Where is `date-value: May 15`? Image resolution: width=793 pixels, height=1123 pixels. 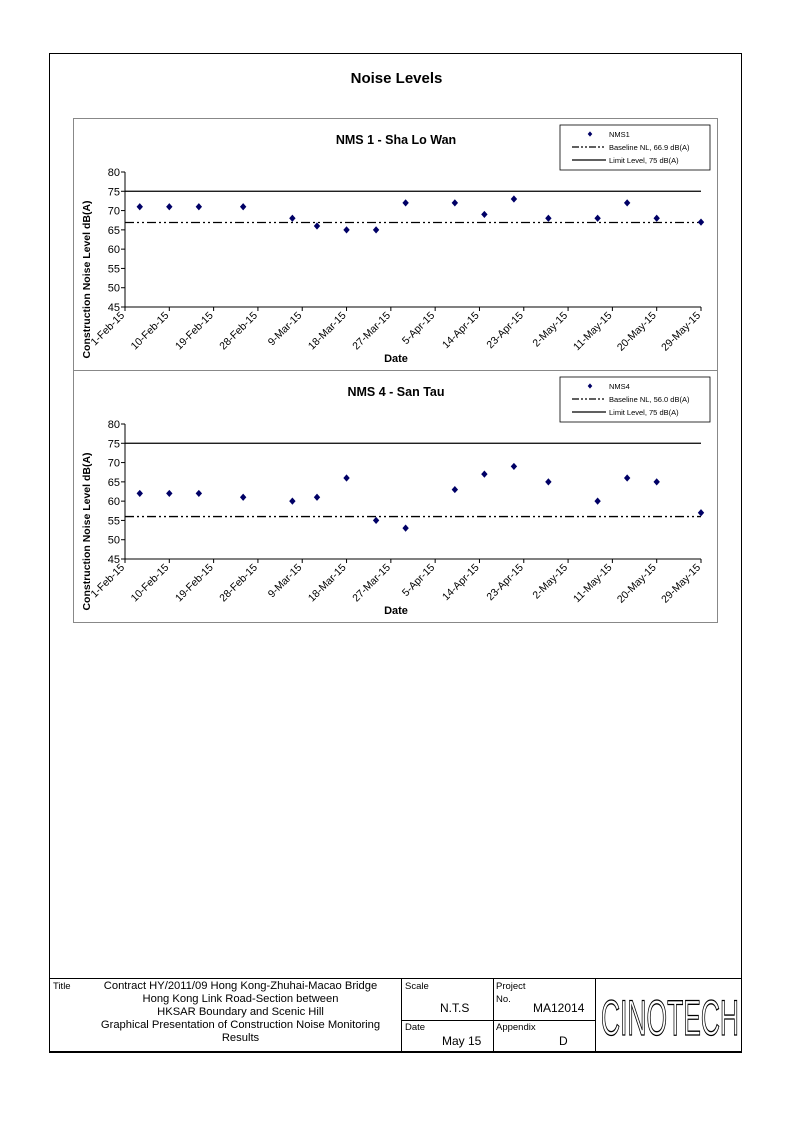 date-value: May 15 is located at coordinates (462, 1041).